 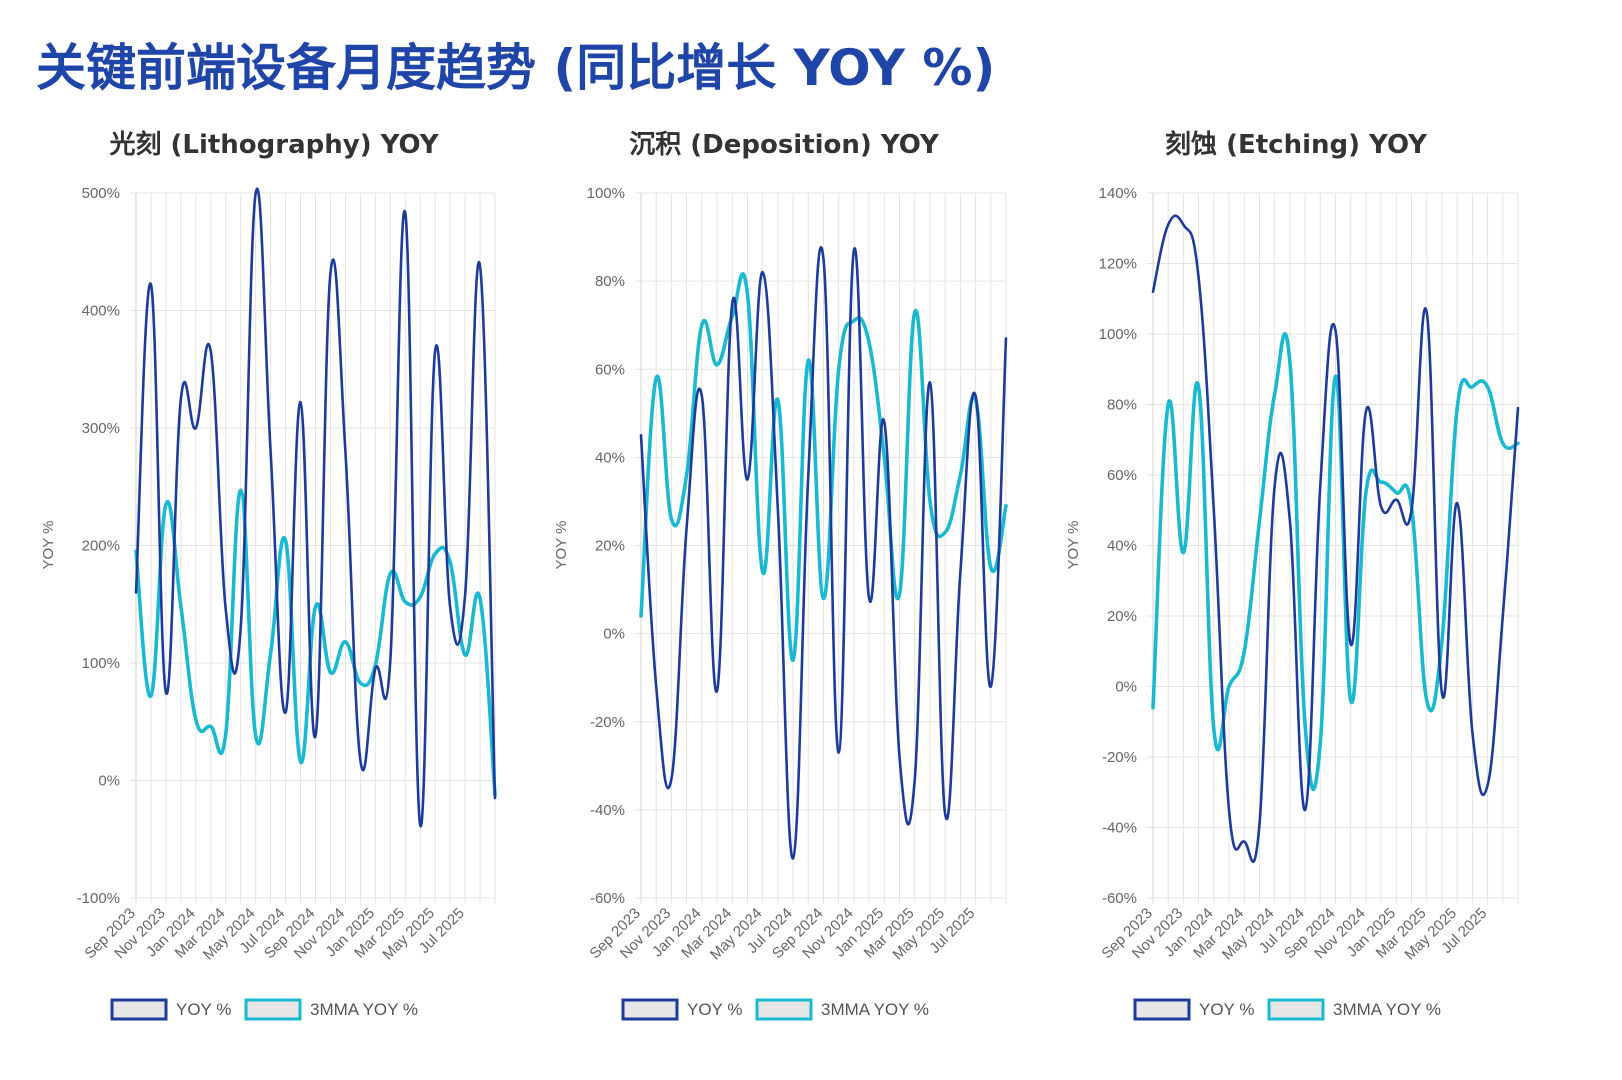 What do you see at coordinates (101, 546) in the screenshot?
I see `y-tick-label: 200%` at bounding box center [101, 546].